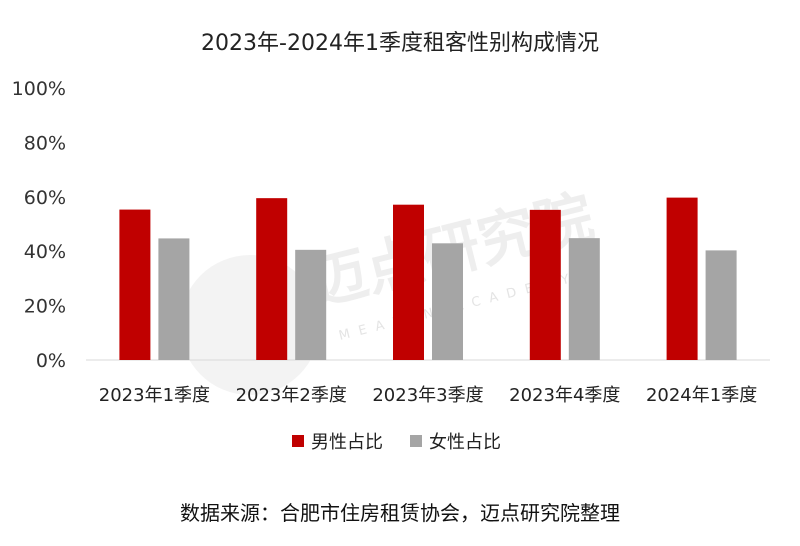  I want to click on y-tick-label: 100%, so click(39, 89).